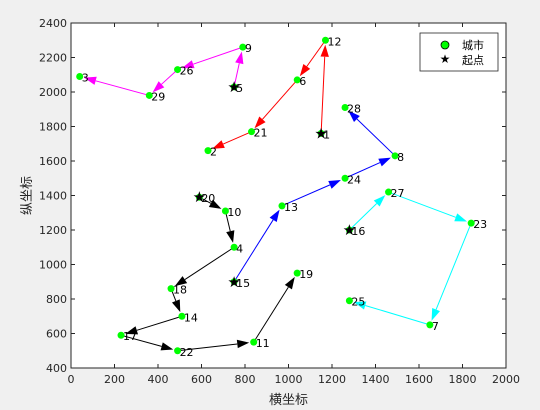 The width and height of the screenshot is (540, 410). Describe the element at coordinates (291, 207) in the screenshot. I see `city-label: 13` at that location.